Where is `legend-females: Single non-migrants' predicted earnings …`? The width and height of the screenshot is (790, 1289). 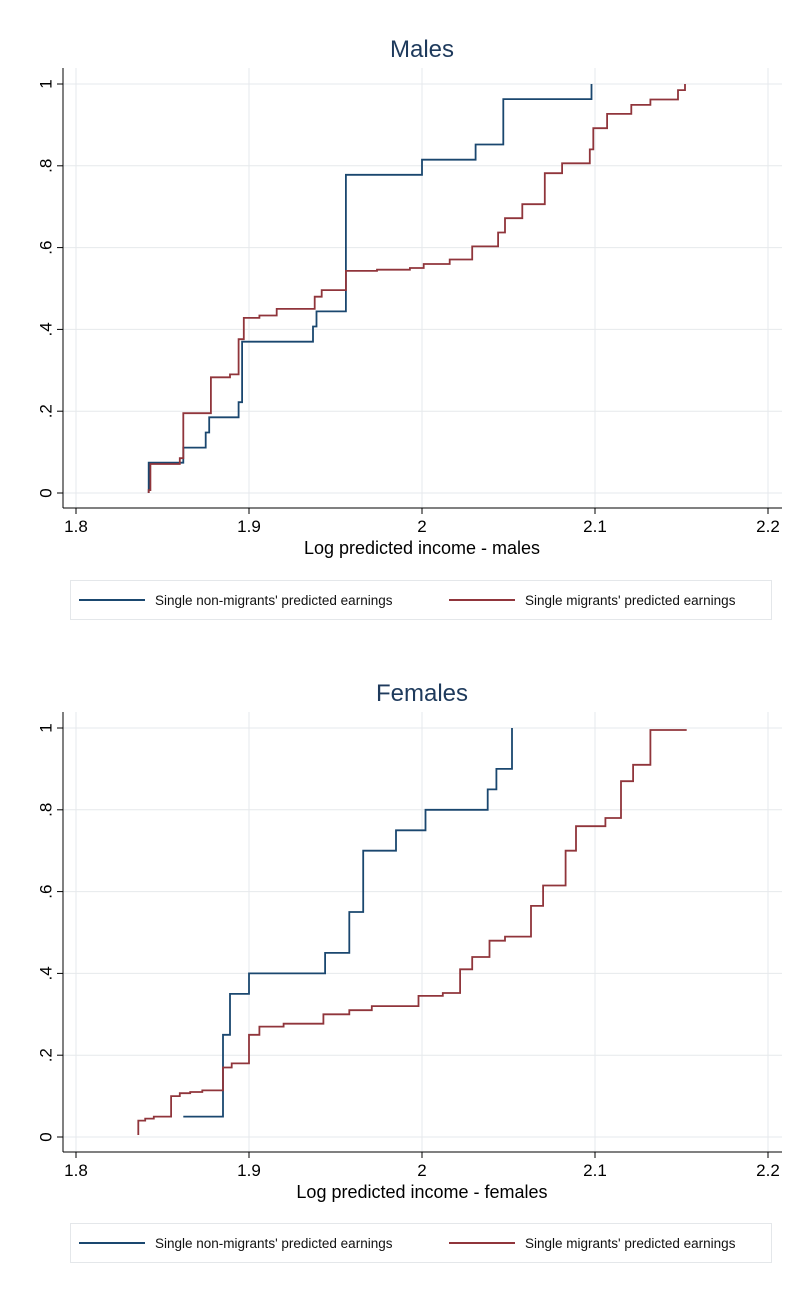
legend-females: Single non-migrants' predicted earnings … is located at coordinates (421, 1243).